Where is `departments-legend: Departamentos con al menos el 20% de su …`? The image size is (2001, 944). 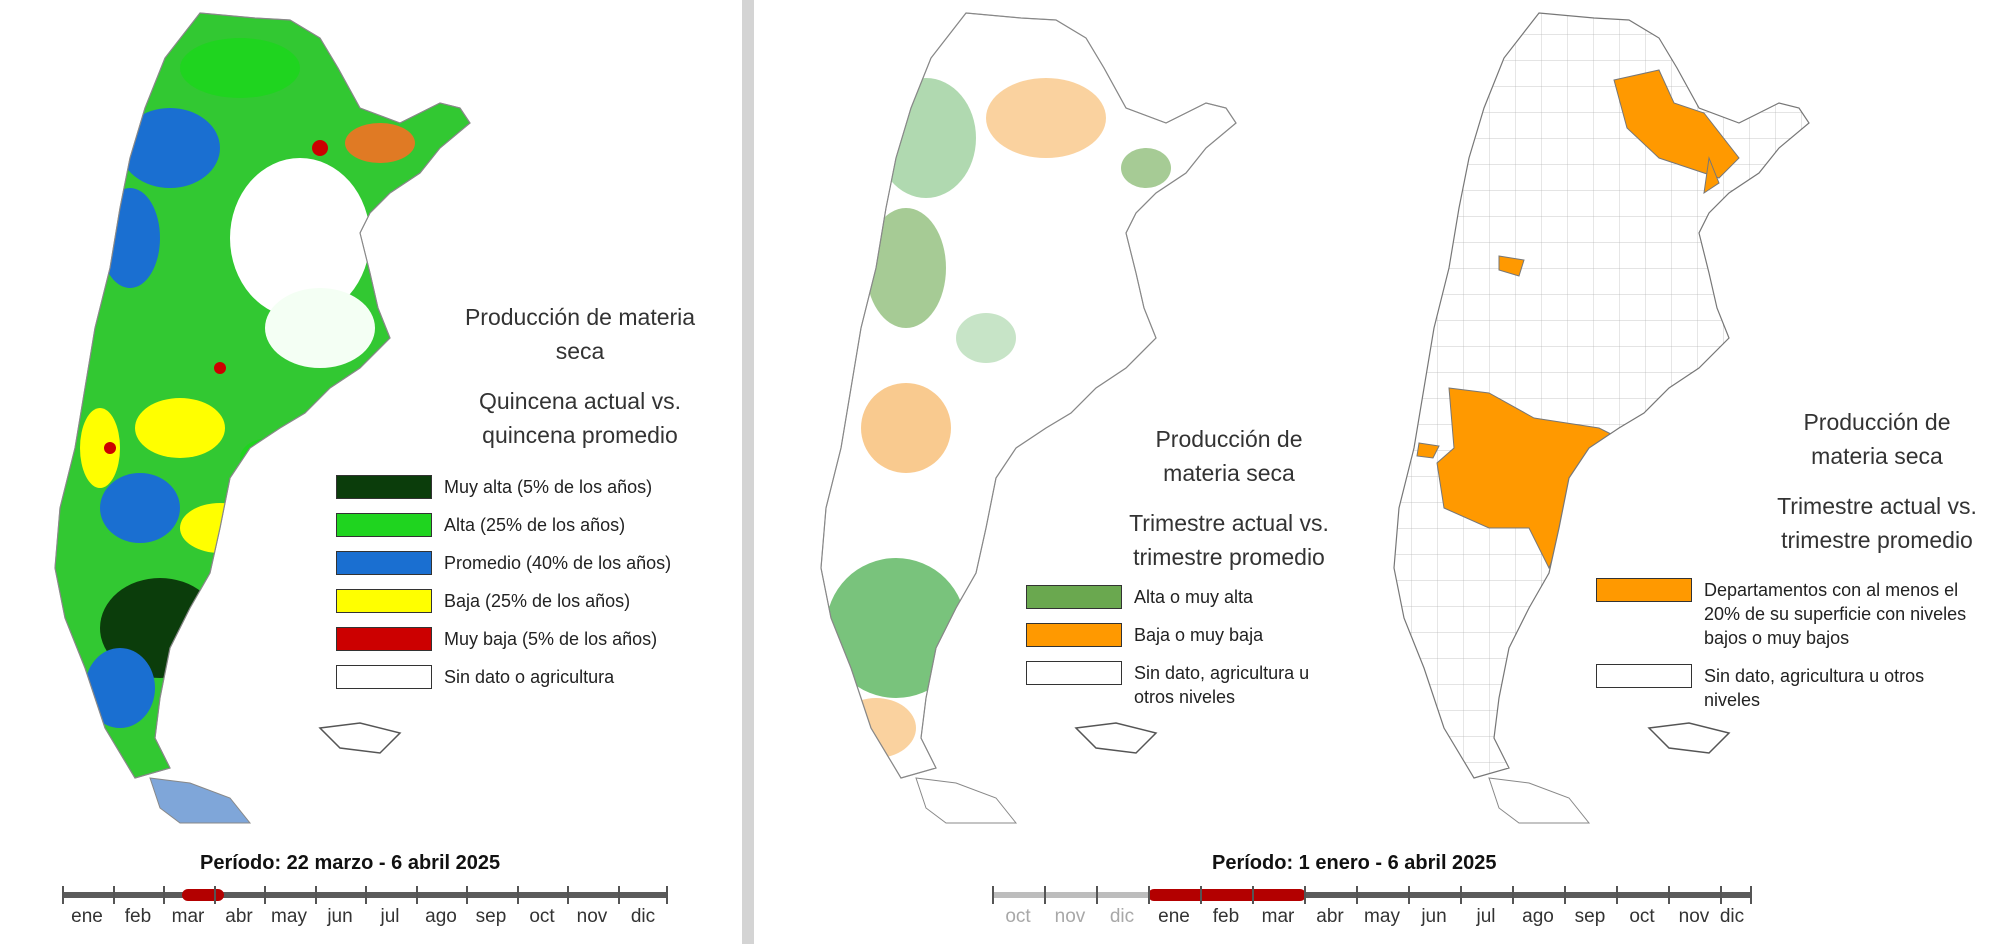 departments-legend: Departamentos con al menos el 20% de su … is located at coordinates (1796, 652).